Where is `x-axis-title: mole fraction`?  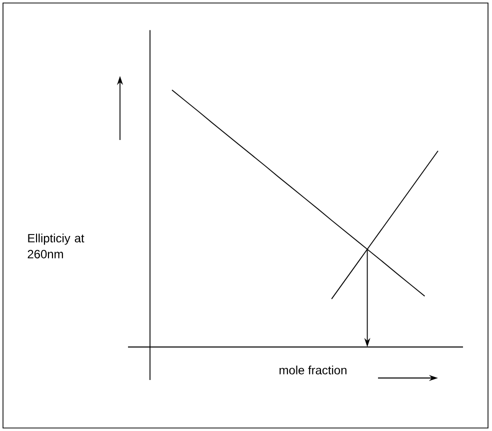 x-axis-title: mole fraction is located at coordinates (313, 370).